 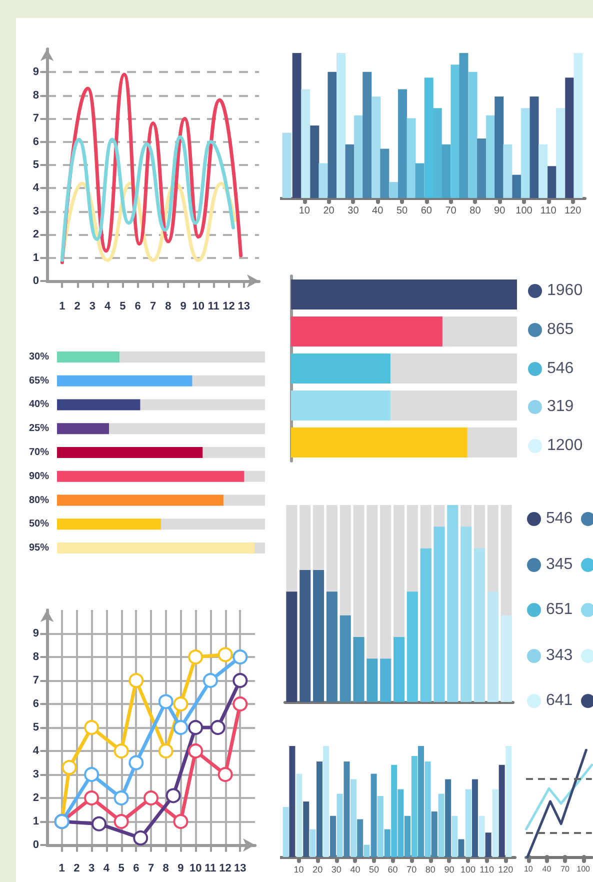 What do you see at coordinates (228, 306) in the screenshot?
I see `x-tick-label: 12` at bounding box center [228, 306].